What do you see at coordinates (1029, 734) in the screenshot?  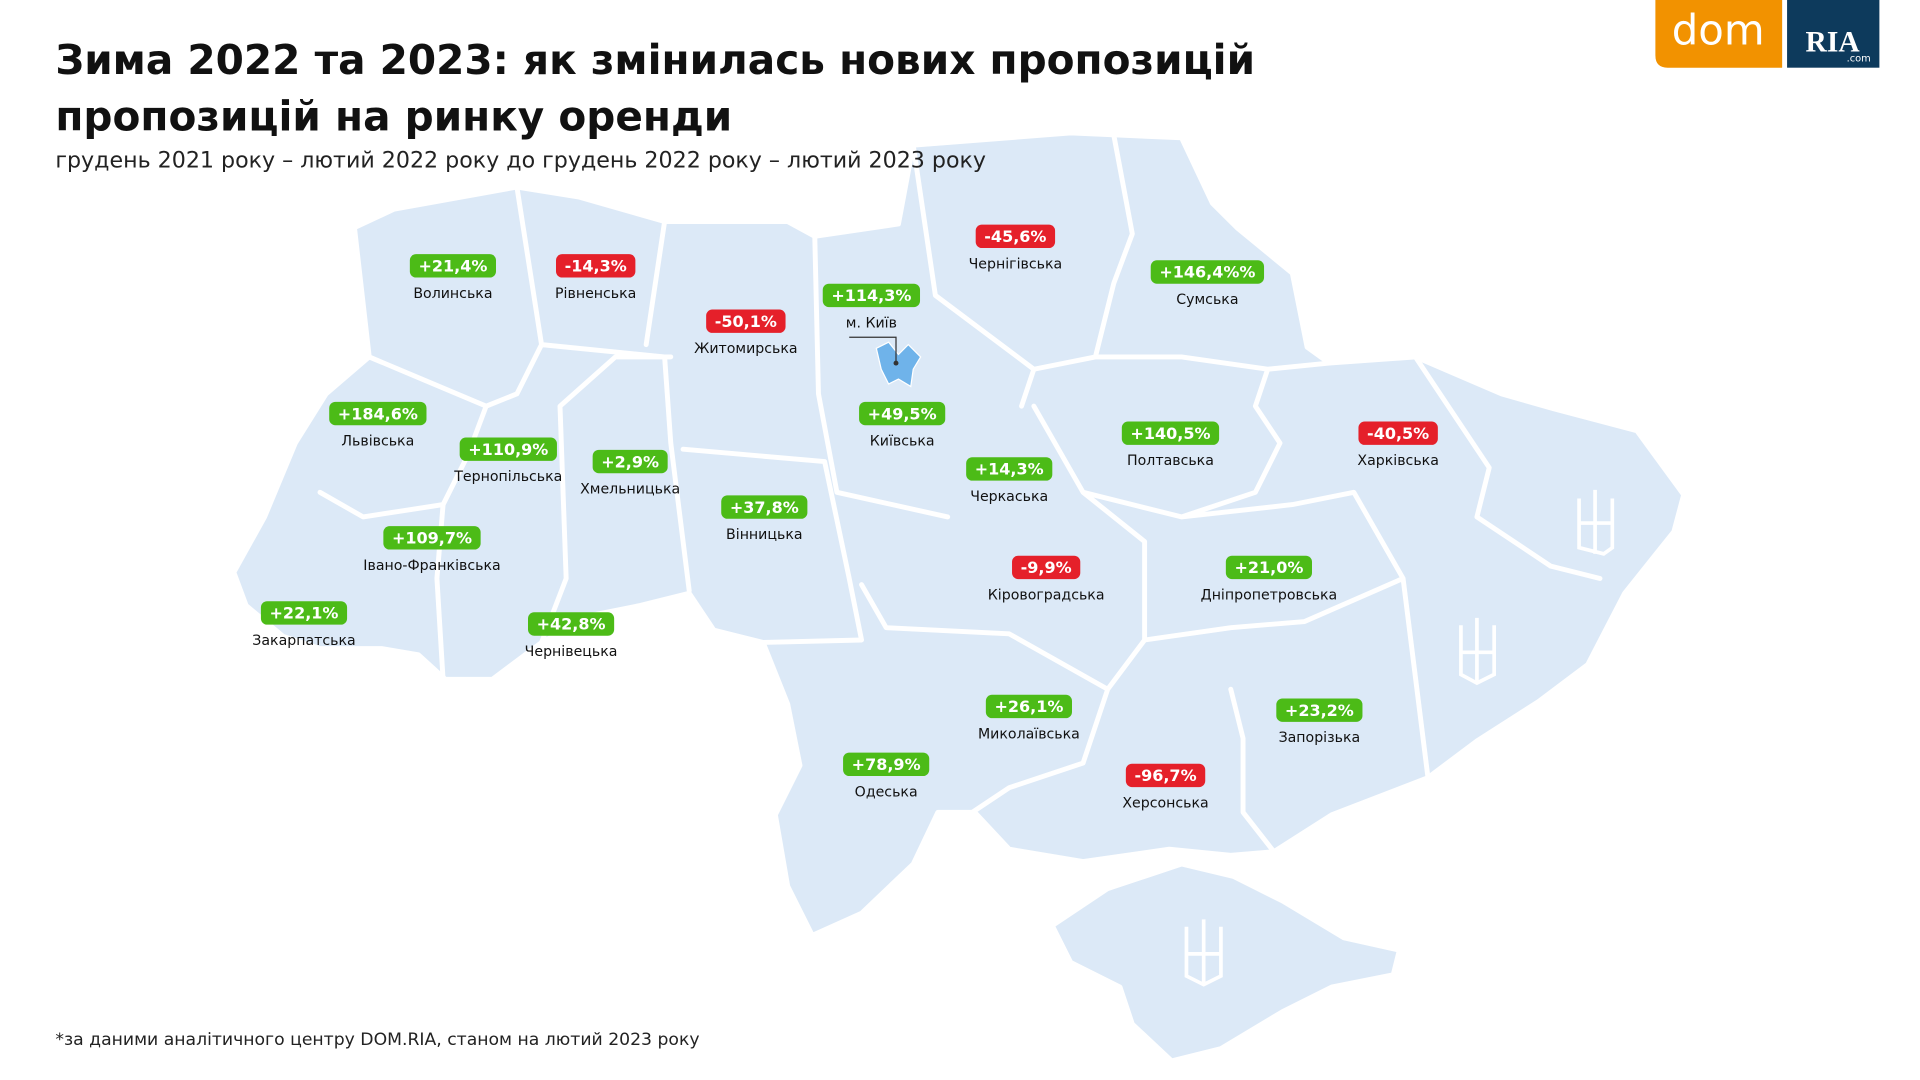 I see `region-name: Миколаївська` at bounding box center [1029, 734].